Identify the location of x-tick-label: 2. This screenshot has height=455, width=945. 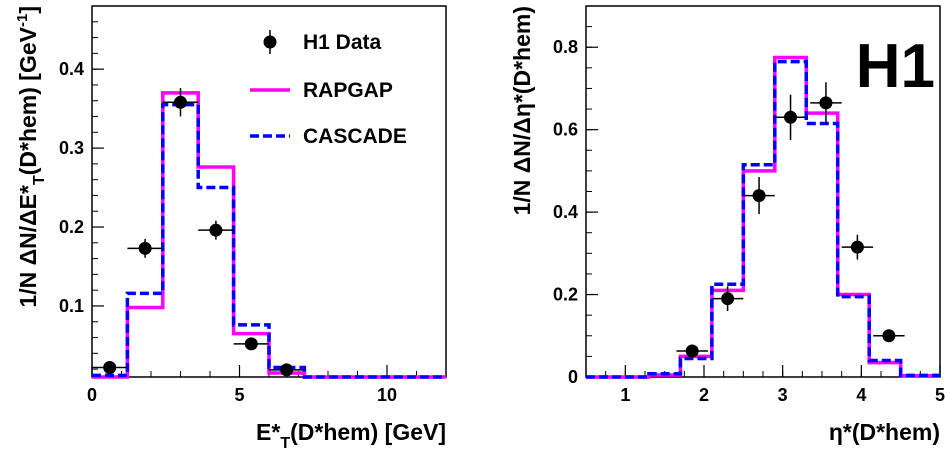
(704, 395).